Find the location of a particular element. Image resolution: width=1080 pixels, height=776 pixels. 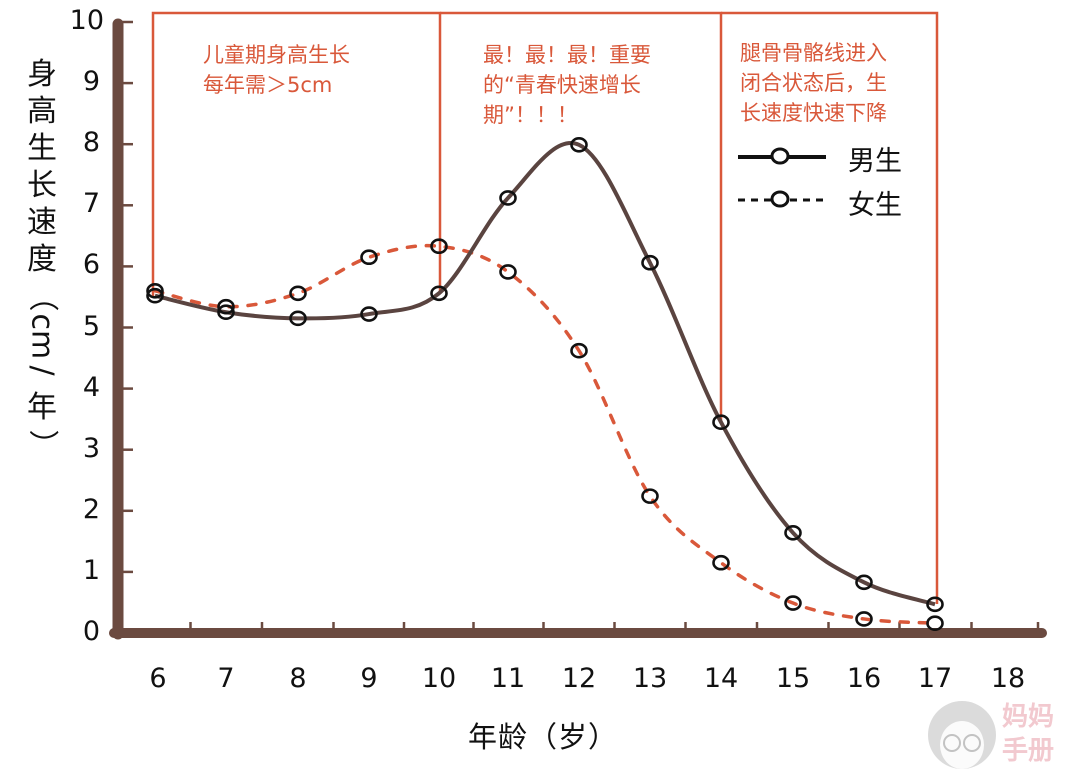

watermark-line: 手册 is located at coordinates (1028, 751).